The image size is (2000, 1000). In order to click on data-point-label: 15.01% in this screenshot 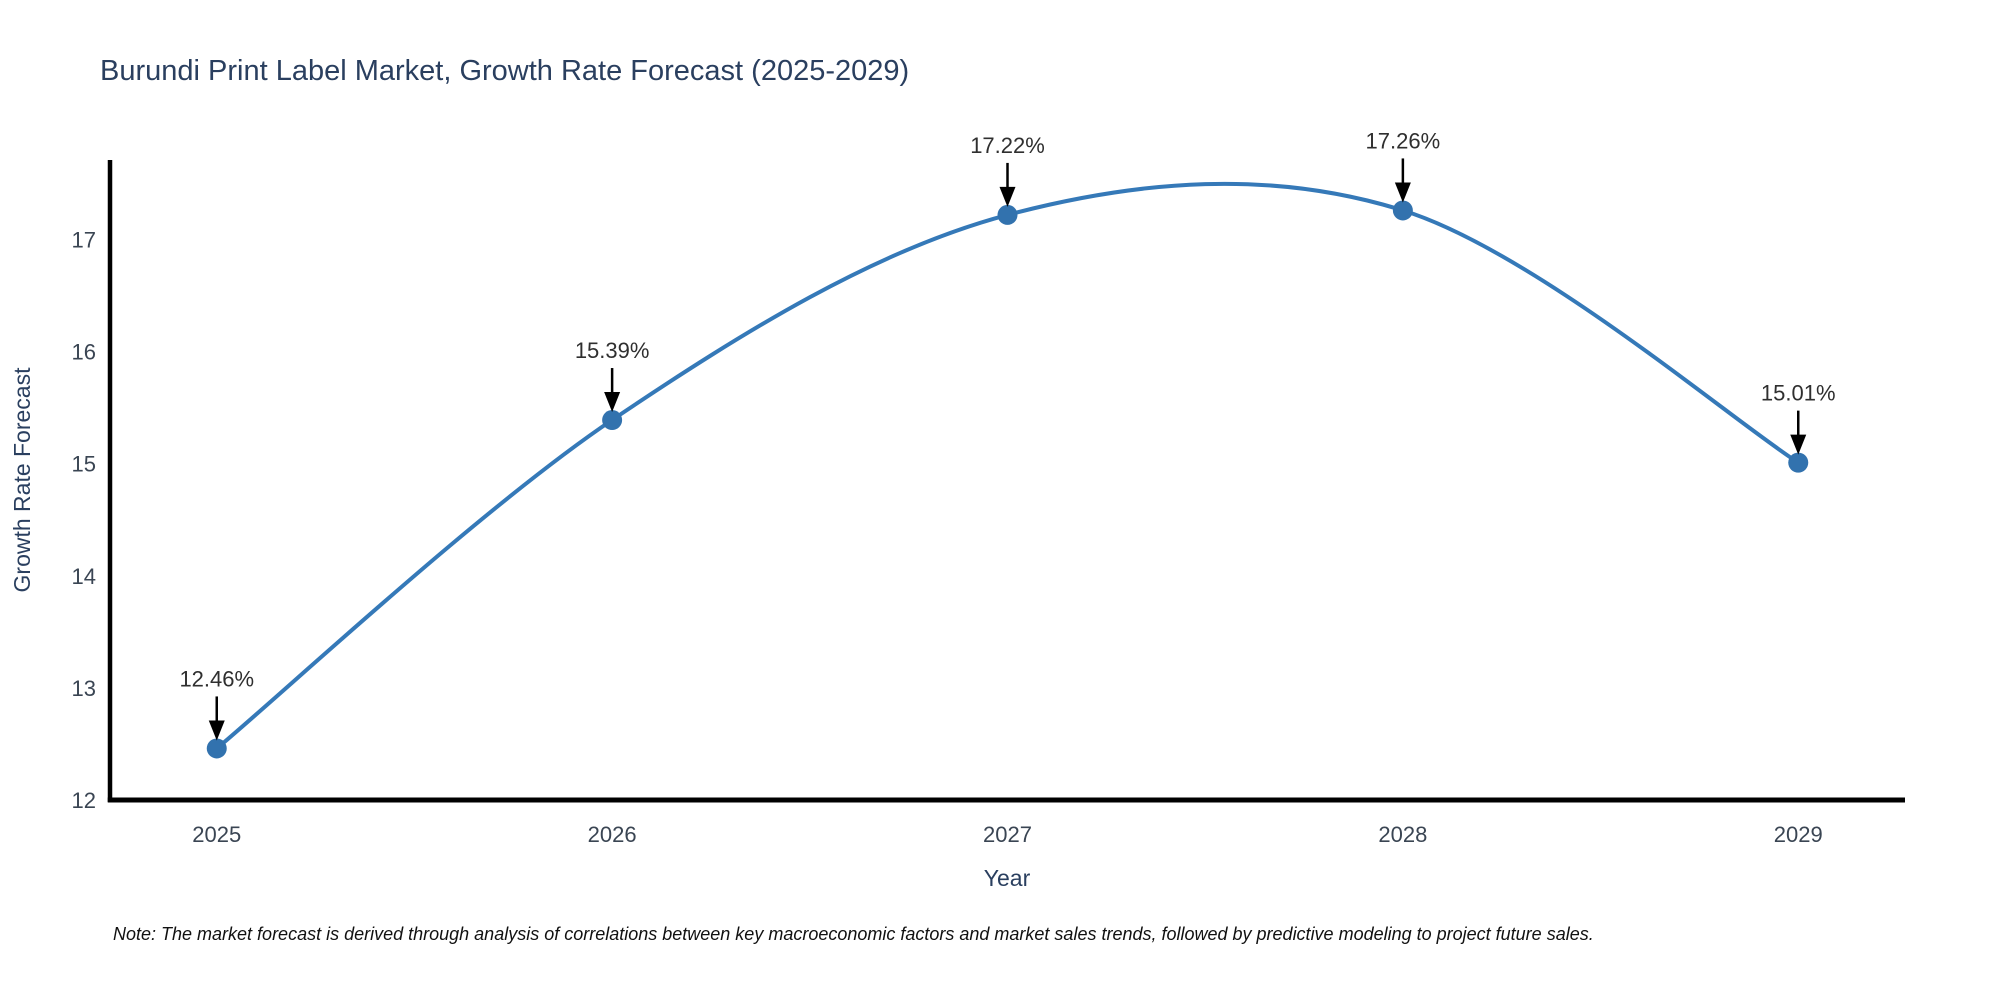, I will do `click(1798, 393)`.